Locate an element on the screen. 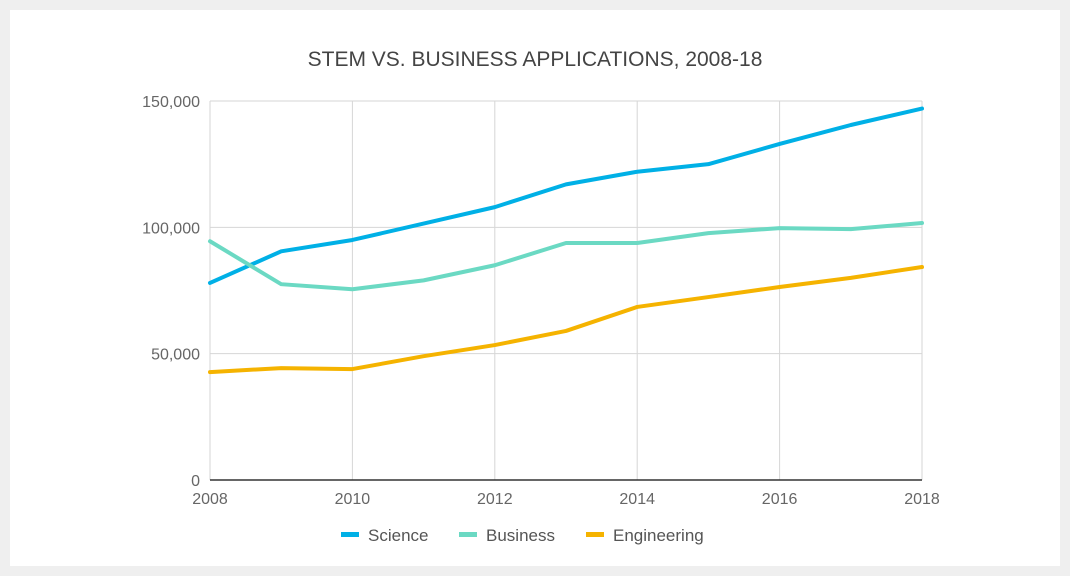  legend-label: Business is located at coordinates (520, 535).